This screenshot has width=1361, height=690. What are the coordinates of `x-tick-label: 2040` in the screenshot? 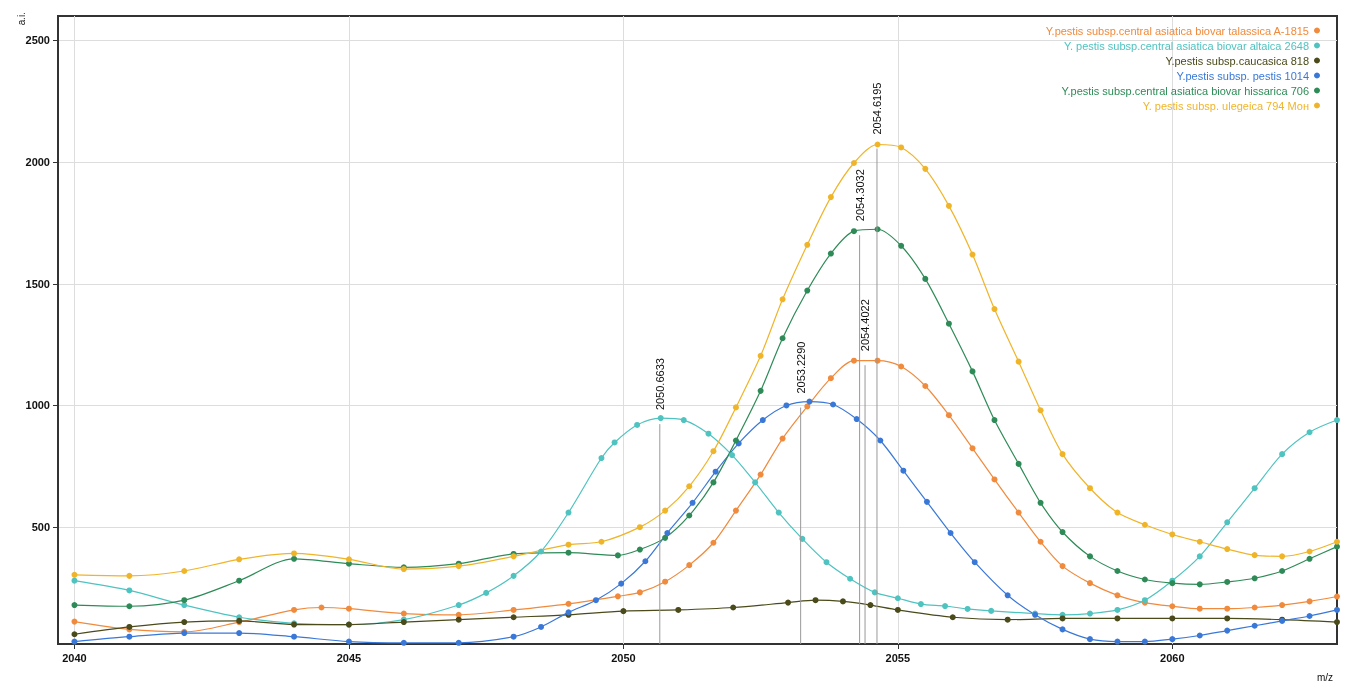 It's located at (74, 657).